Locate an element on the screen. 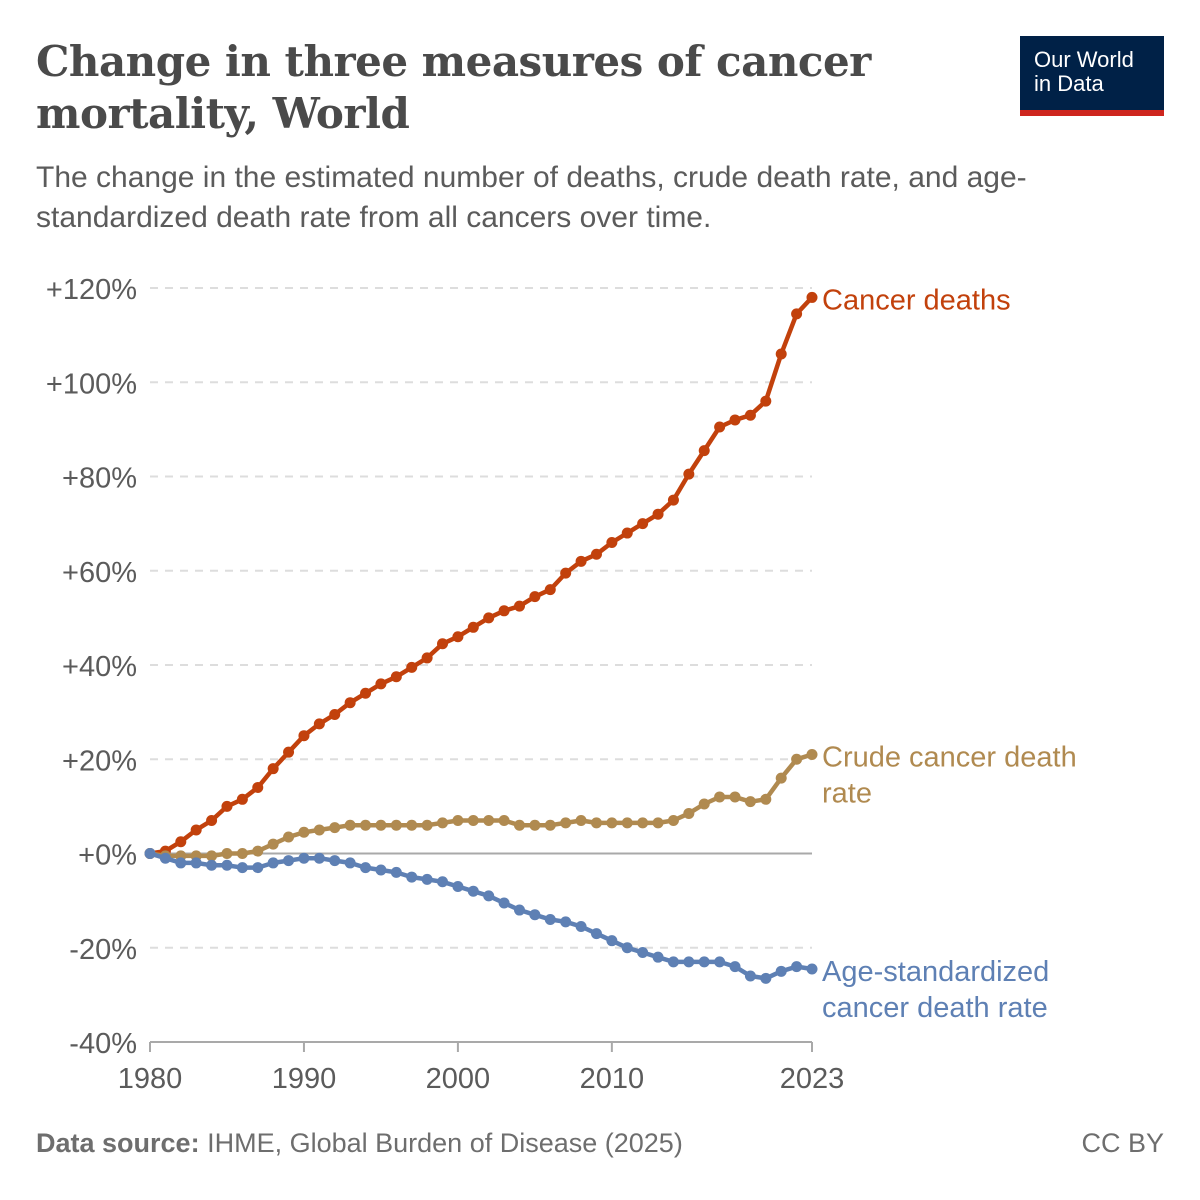  series-label: Age-standardized cancer death rate is located at coordinates (935, 990).